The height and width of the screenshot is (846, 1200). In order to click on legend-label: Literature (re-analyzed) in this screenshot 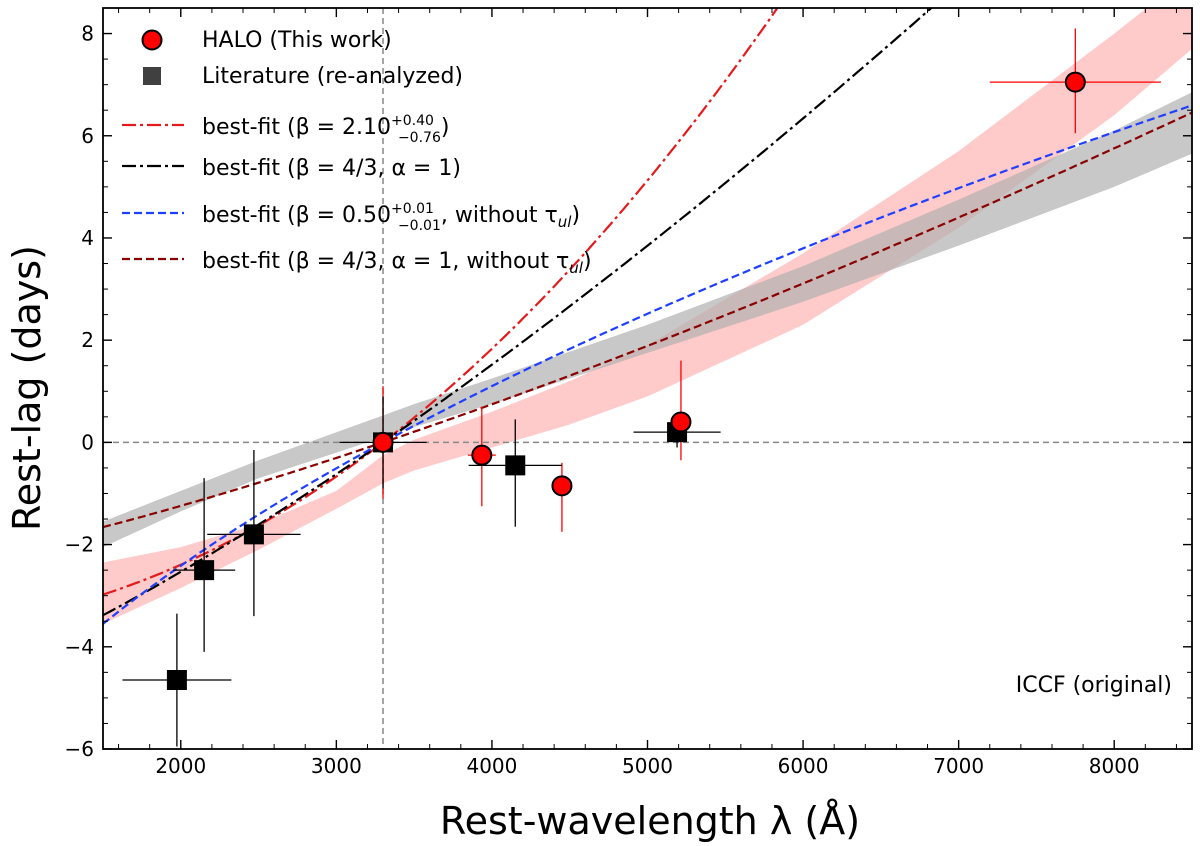, I will do `click(332, 76)`.